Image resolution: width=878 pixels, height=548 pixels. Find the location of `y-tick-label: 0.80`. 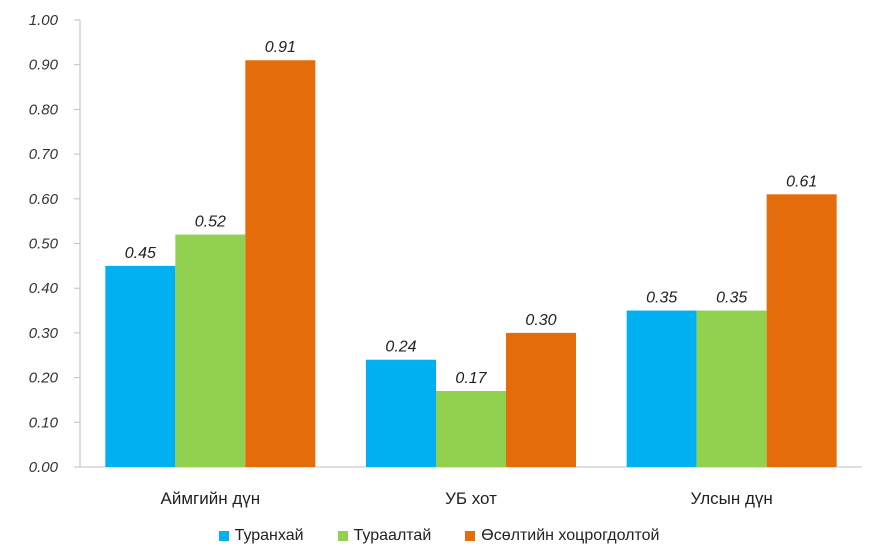

y-tick-label: 0.80 is located at coordinates (44, 109).